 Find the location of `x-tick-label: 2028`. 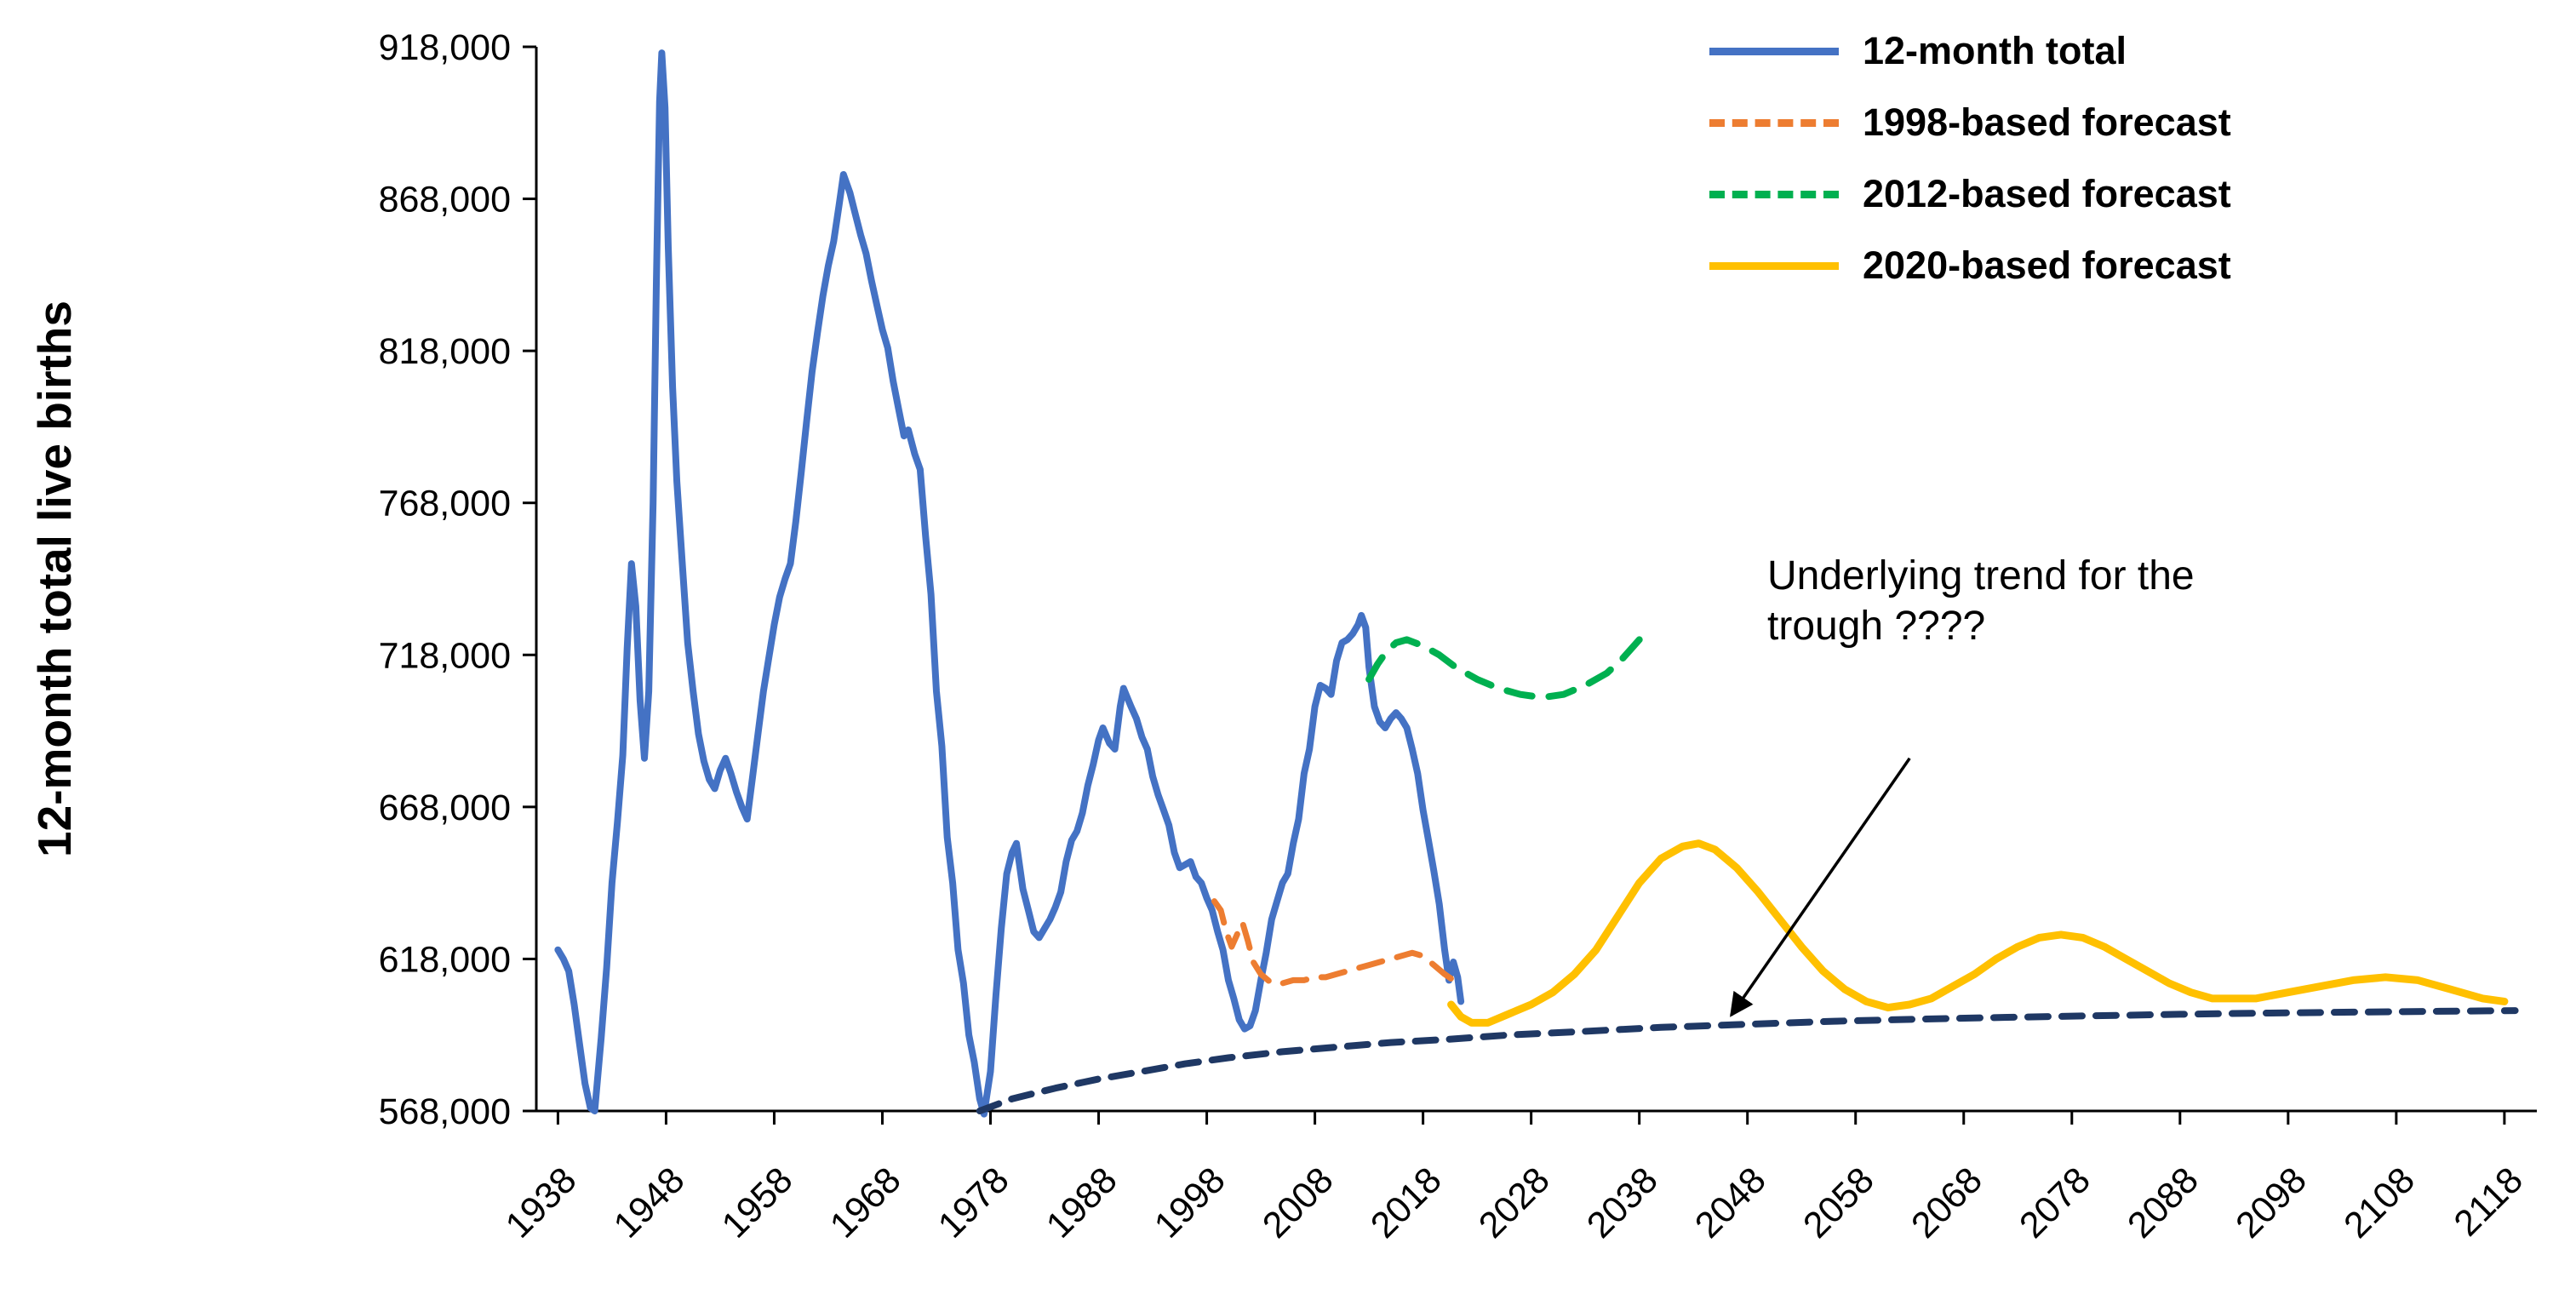

x-tick-label: 2028 is located at coordinates (1514, 1202).